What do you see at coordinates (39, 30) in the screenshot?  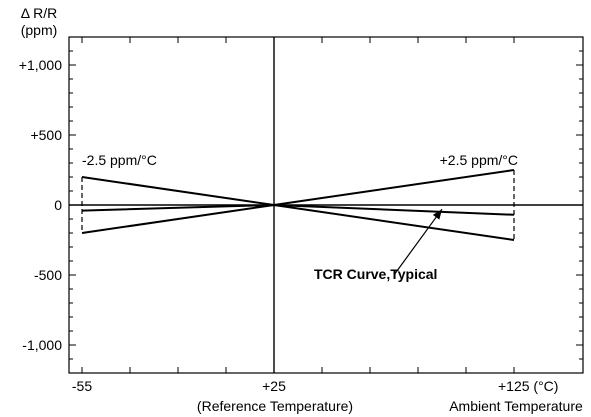 I see `y-axis-label-line2: (ppm)` at bounding box center [39, 30].